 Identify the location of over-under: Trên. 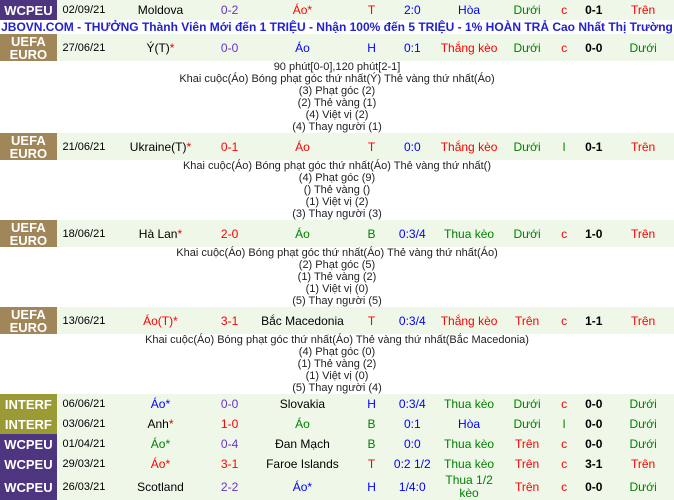
(527, 464).